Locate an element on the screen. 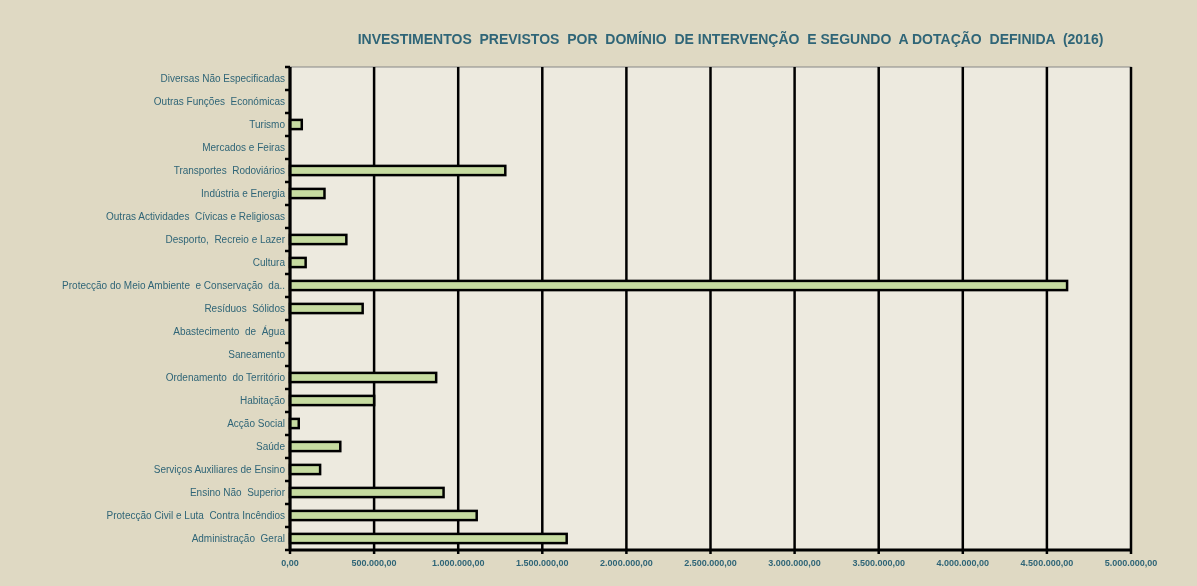 This screenshot has width=1197, height=586. x-tick-label: 500.000,00 is located at coordinates (374, 563).